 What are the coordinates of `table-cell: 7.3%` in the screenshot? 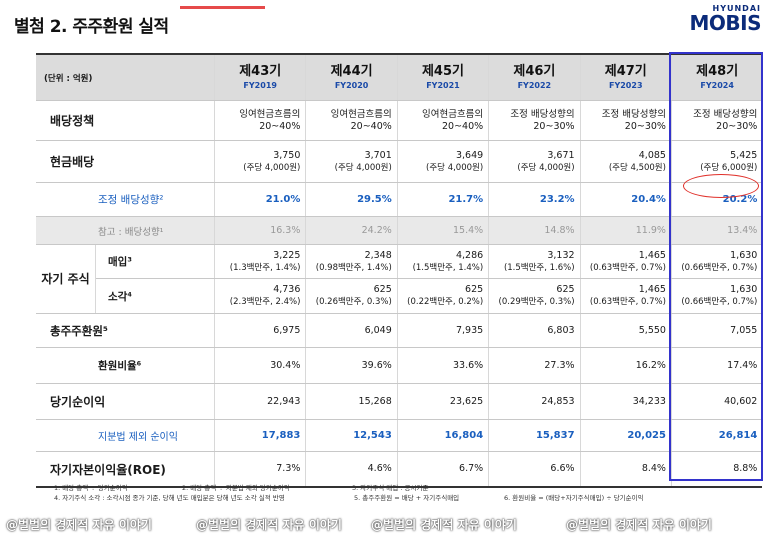 It's located at (259, 469).